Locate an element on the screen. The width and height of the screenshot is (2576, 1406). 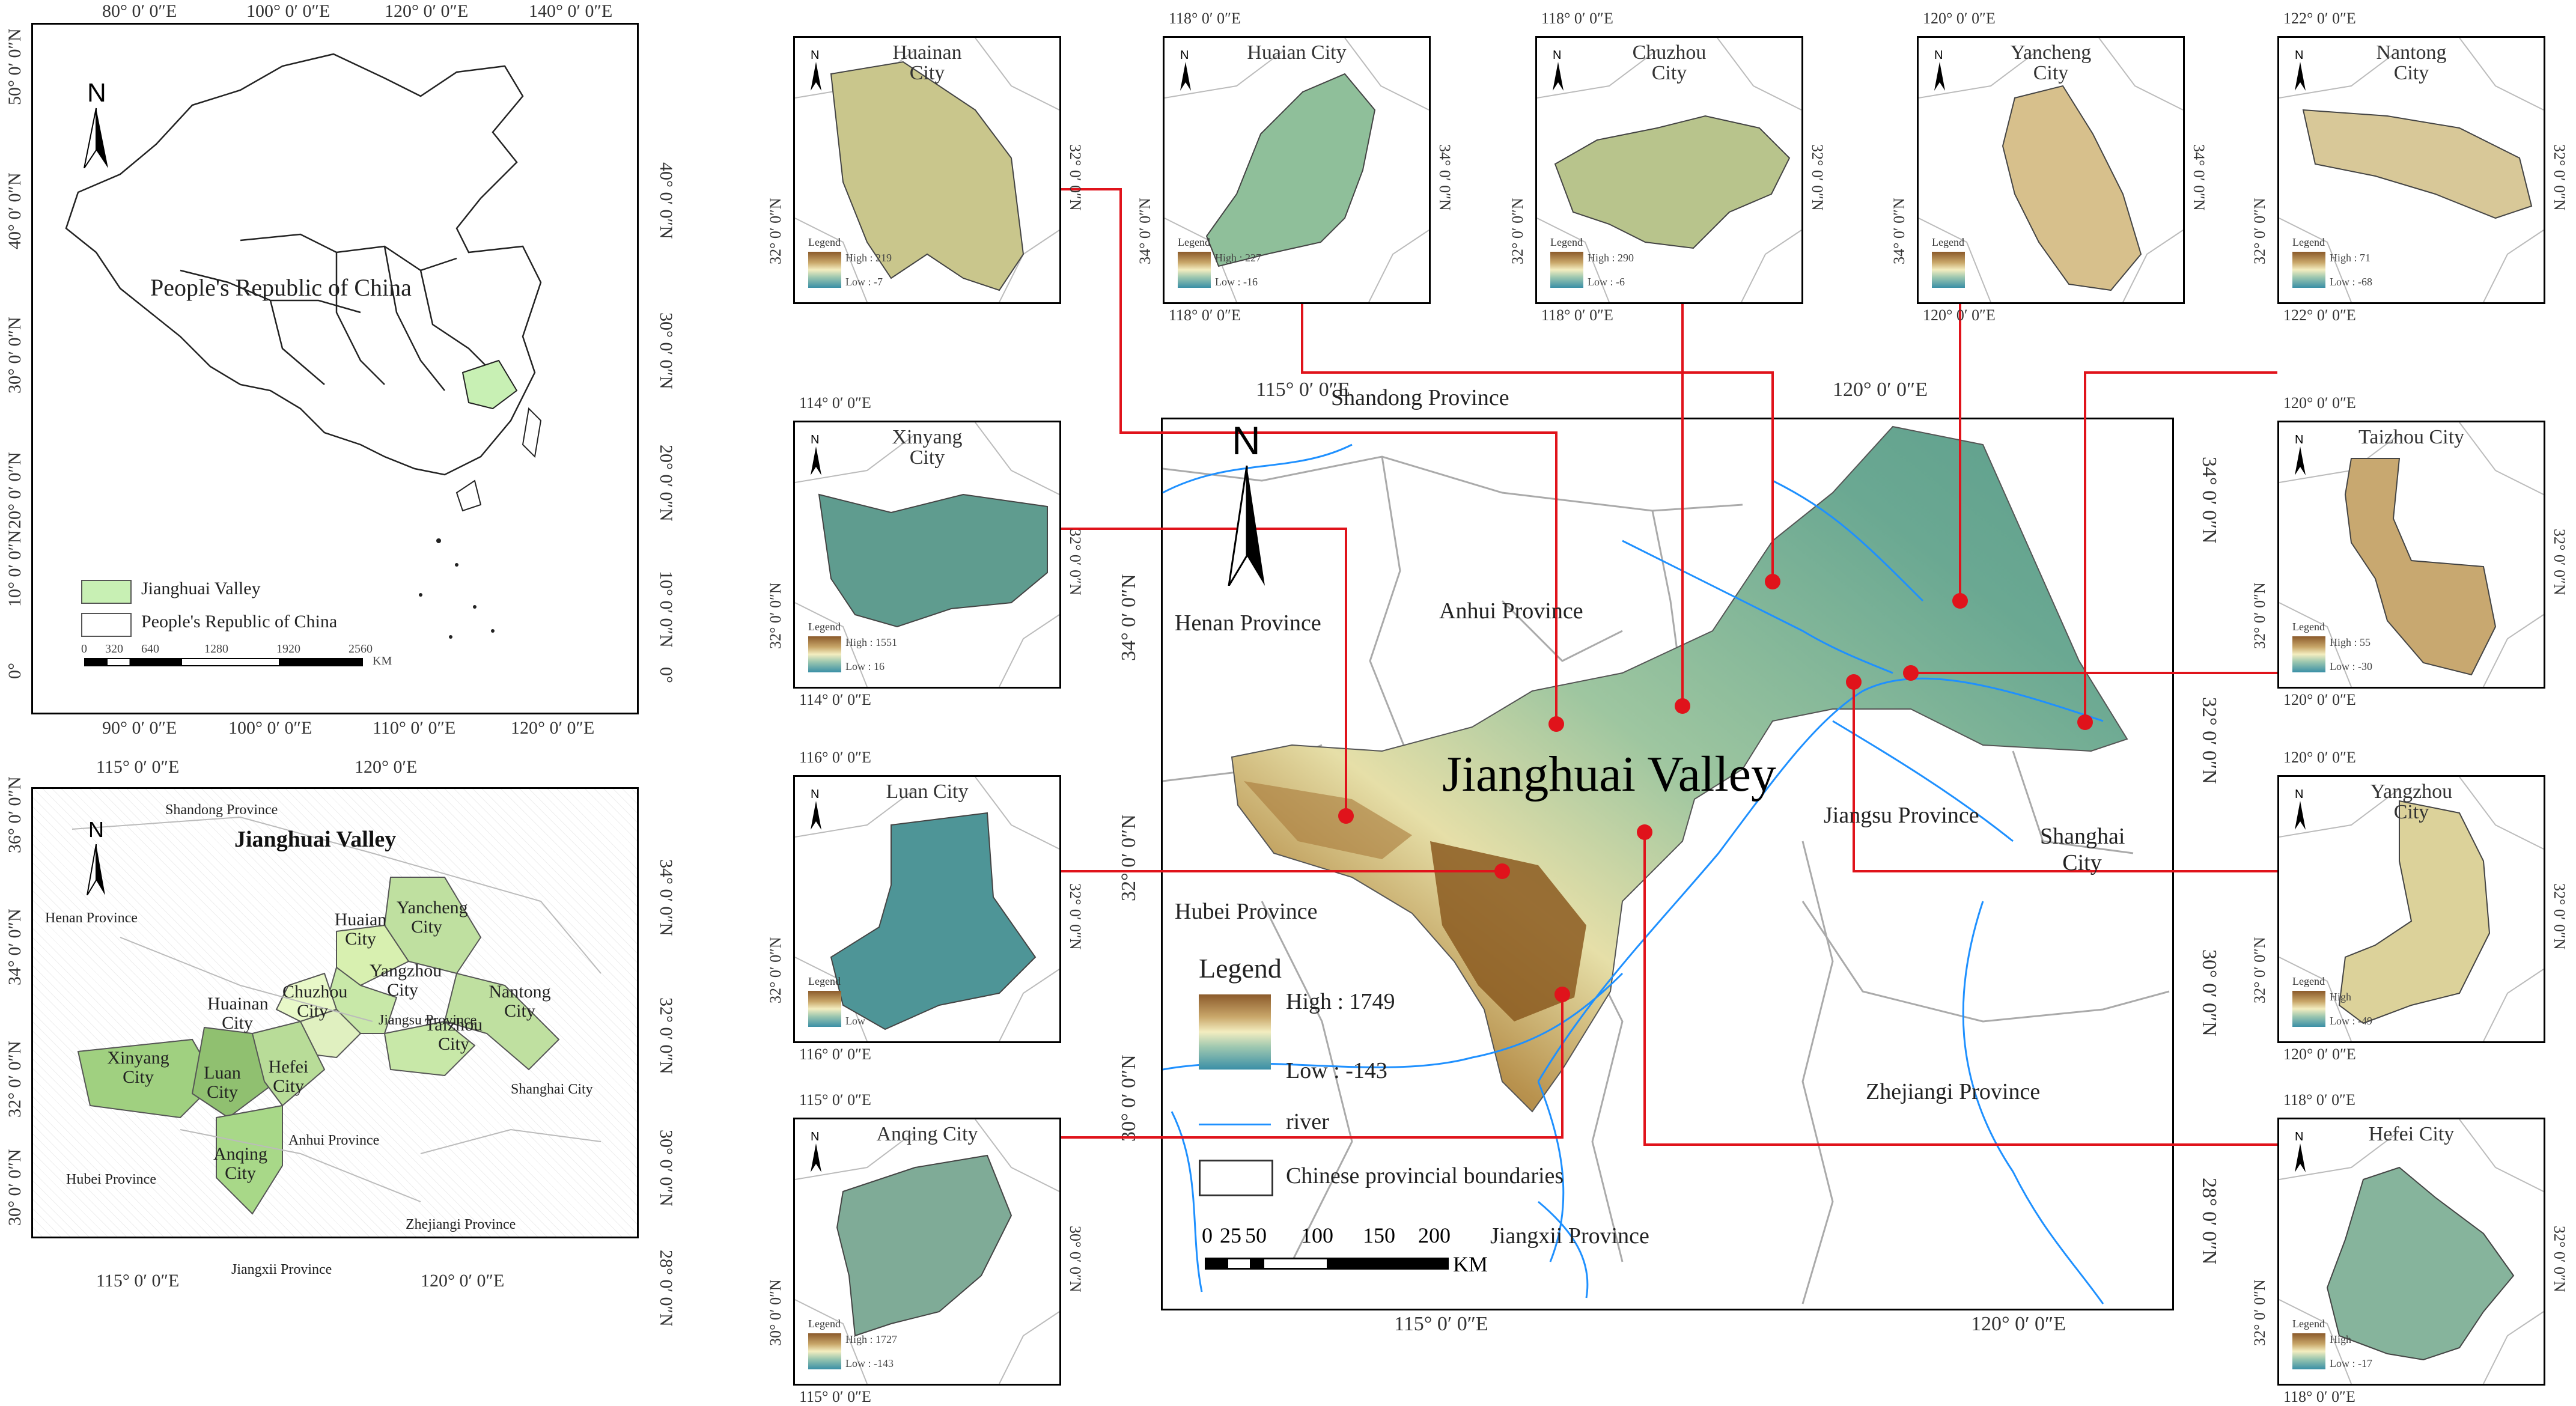
city-legend-nantong: Legend High : 71 Low : -68 is located at coordinates (2332, 262).